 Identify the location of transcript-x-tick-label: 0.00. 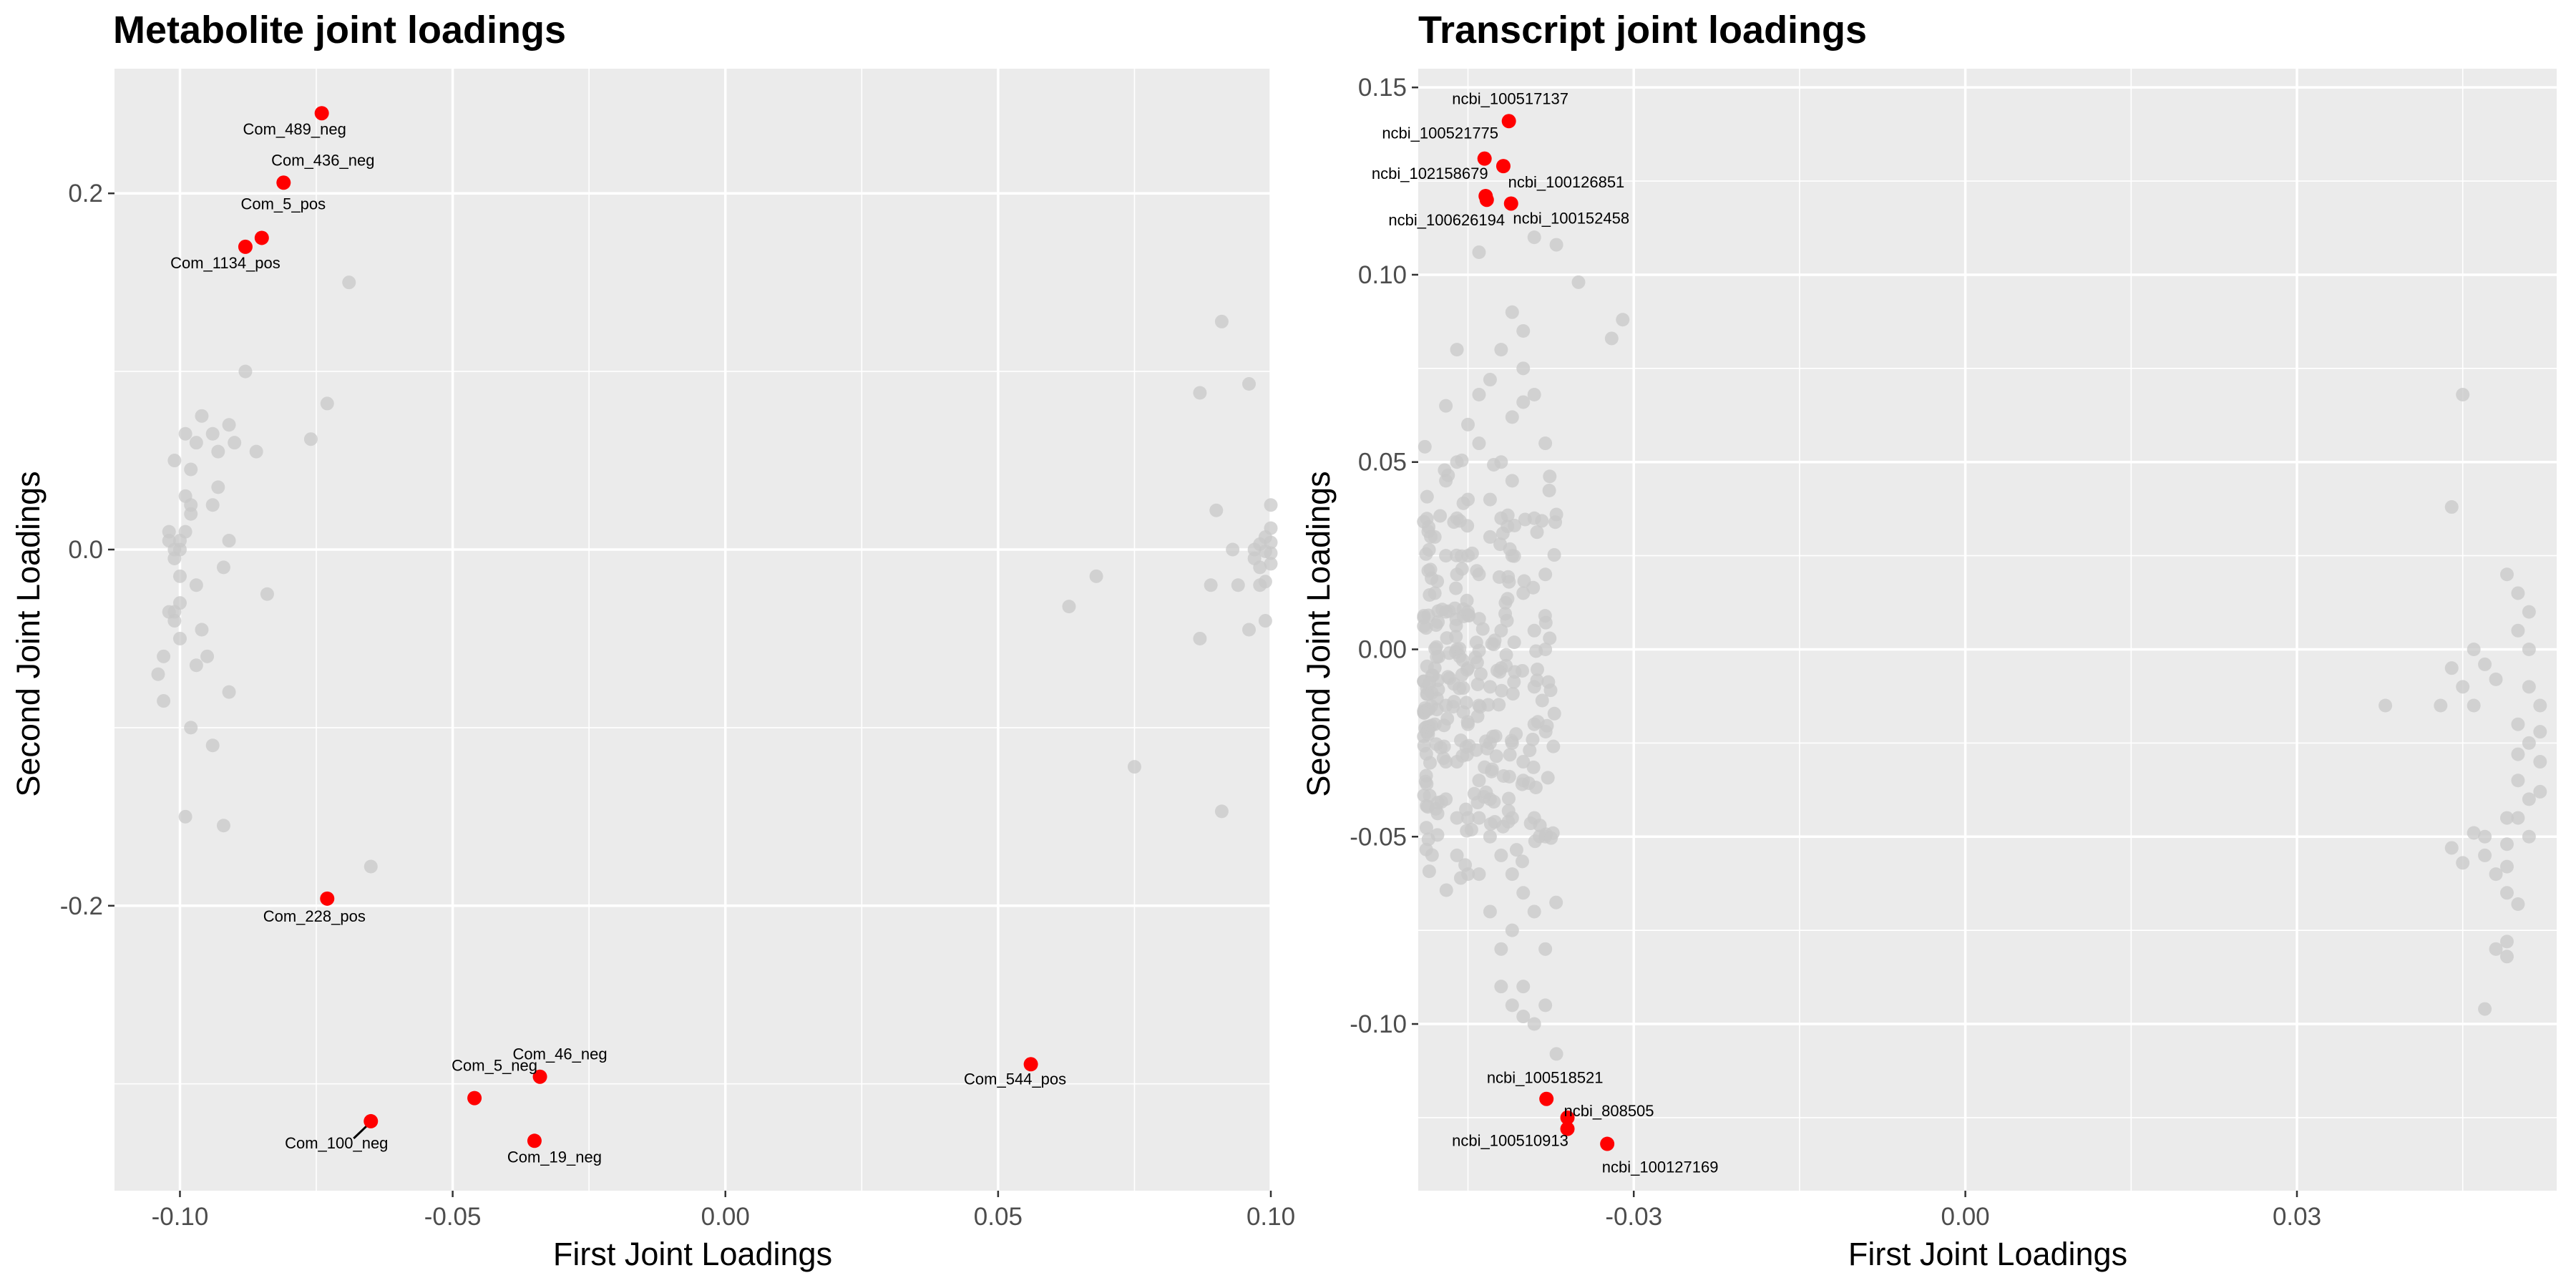
(1965, 1217).